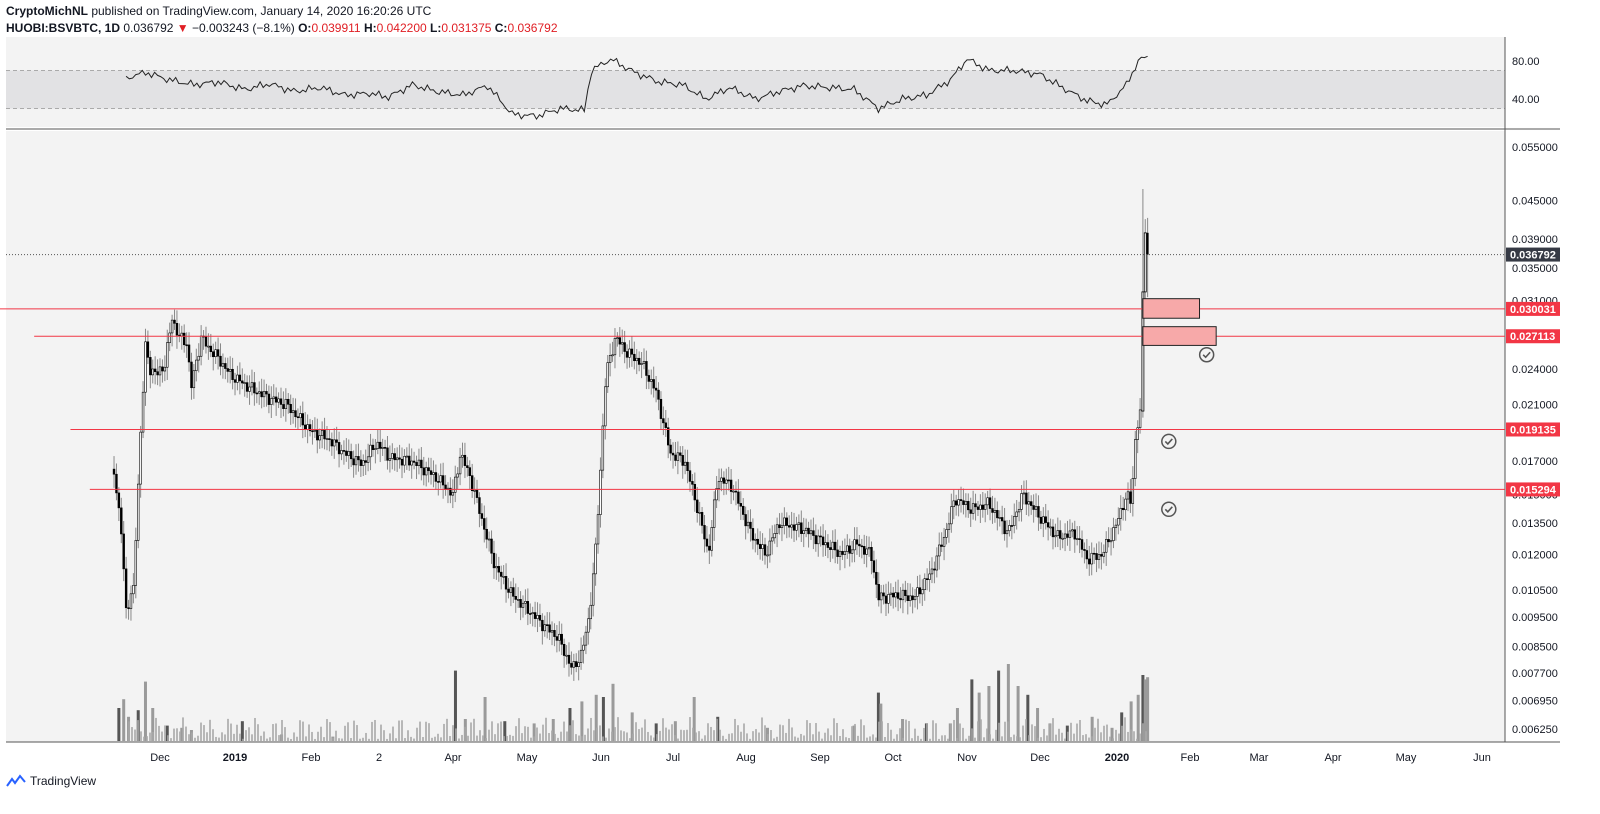 Image resolution: width=1600 pixels, height=814 pixels. Describe the element at coordinates (1168, 442) in the screenshot. I see `check-mark` at that location.